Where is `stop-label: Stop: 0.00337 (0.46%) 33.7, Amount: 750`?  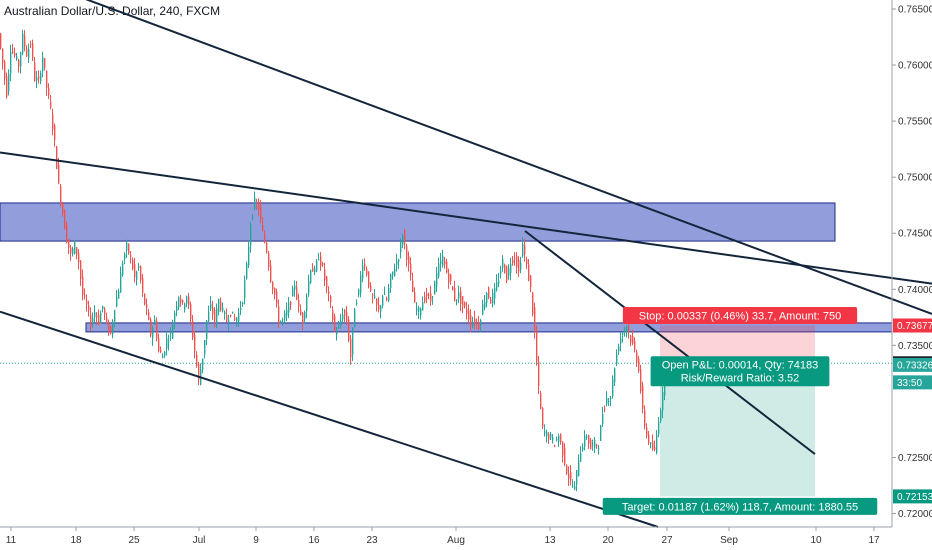
stop-label: Stop: 0.00337 (0.46%) 33.7, Amount: 750 is located at coordinates (740, 316).